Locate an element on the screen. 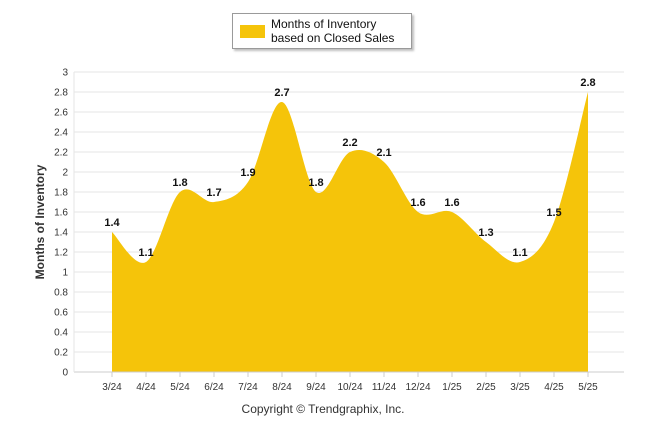 The image size is (646, 434). x-tick-label: 4/25 is located at coordinates (554, 387).